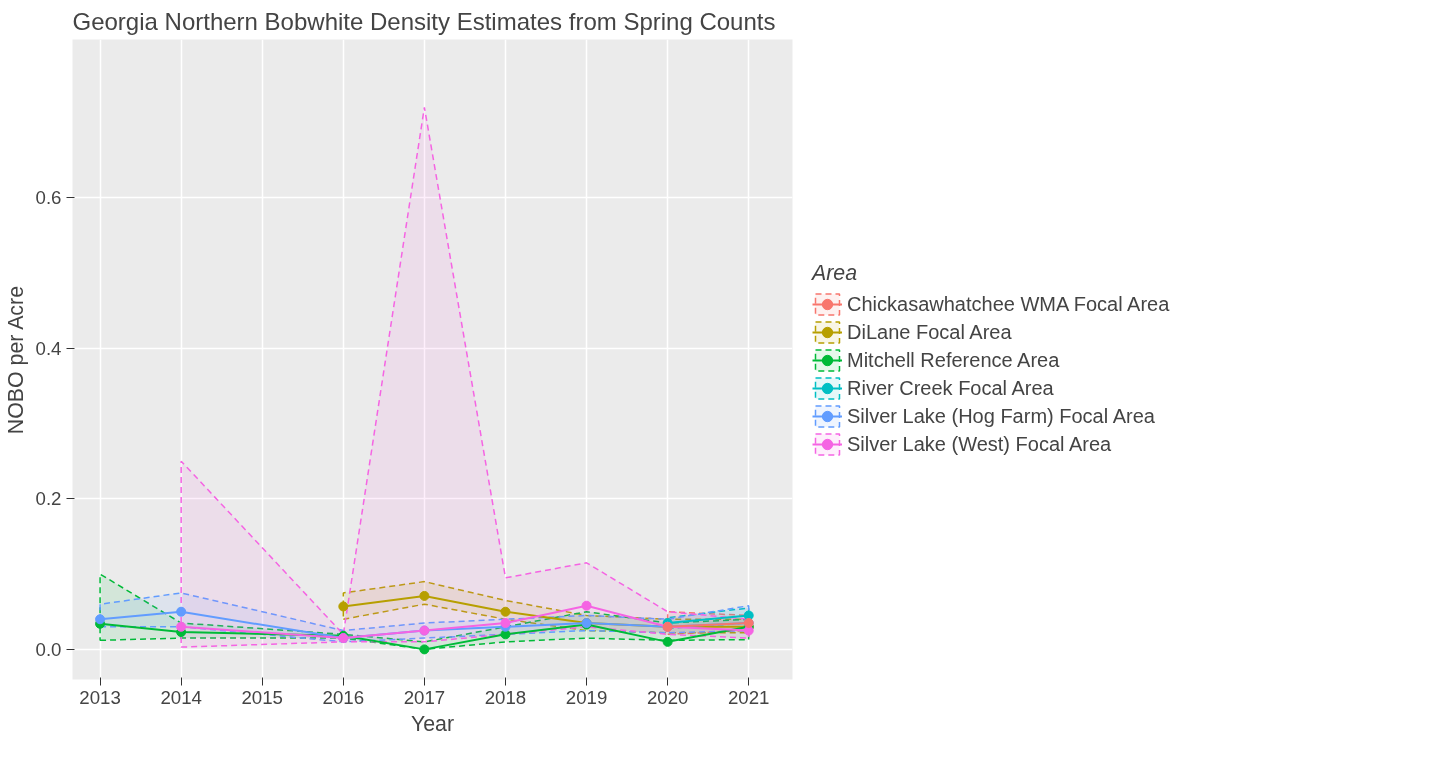  Describe the element at coordinates (432, 723) in the screenshot. I see `x-axis-title: Year` at that location.